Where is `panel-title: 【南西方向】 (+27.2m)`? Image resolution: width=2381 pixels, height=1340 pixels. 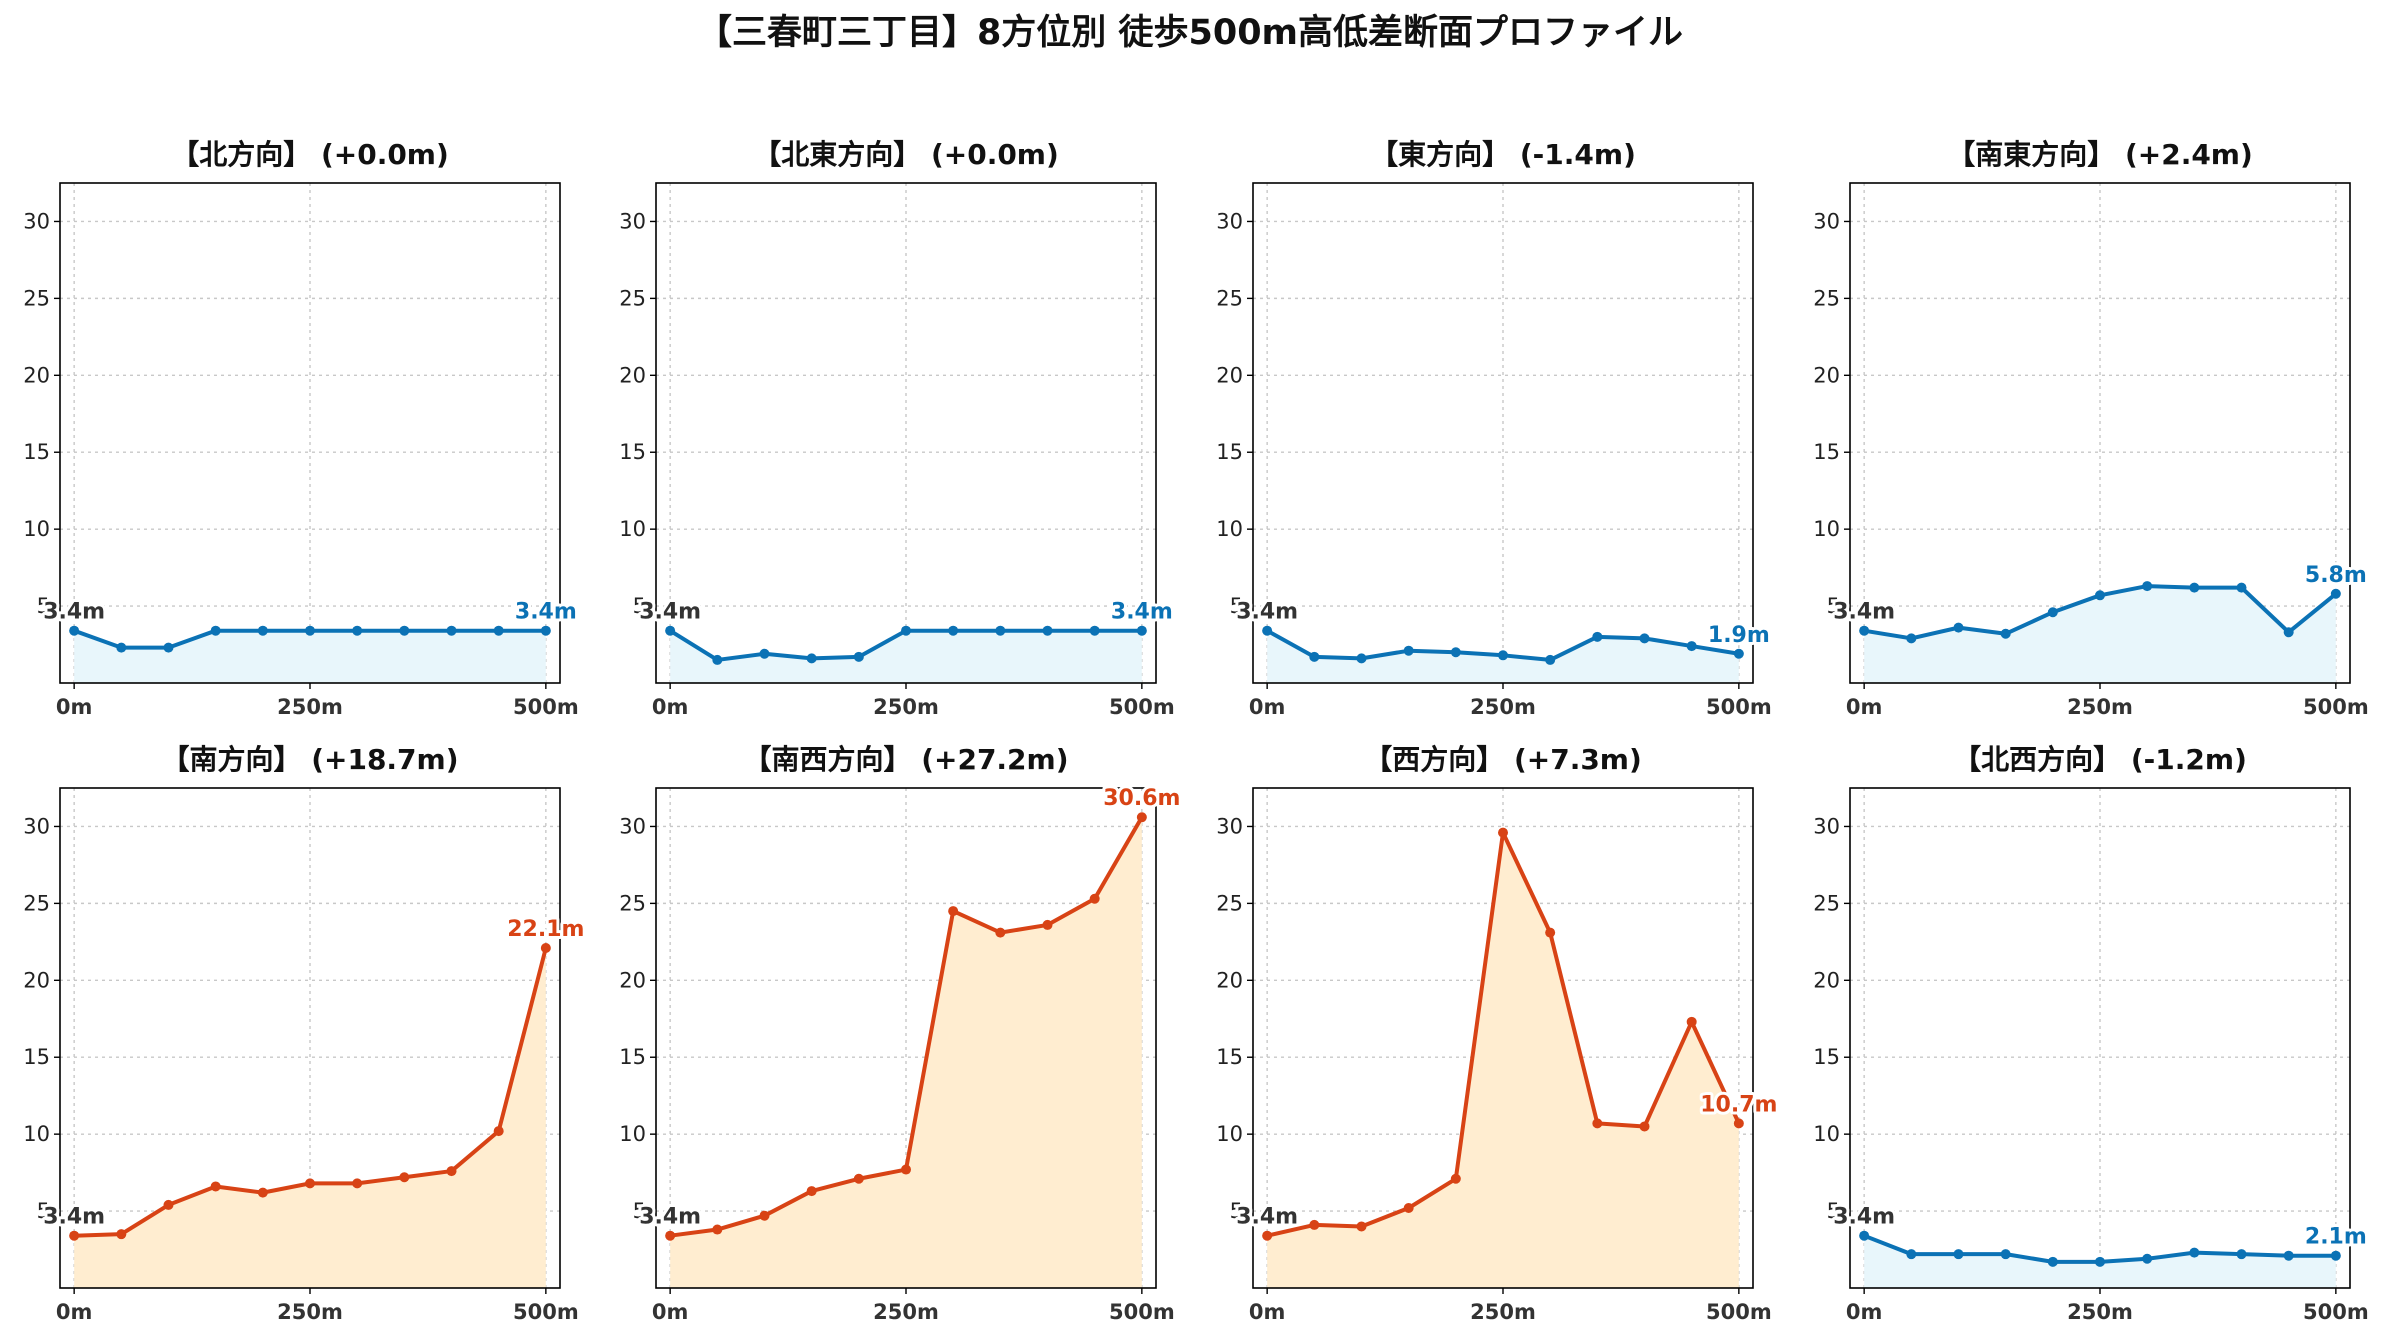 panel-title: 【南西方向】 (+27.2m) is located at coordinates (905, 759).